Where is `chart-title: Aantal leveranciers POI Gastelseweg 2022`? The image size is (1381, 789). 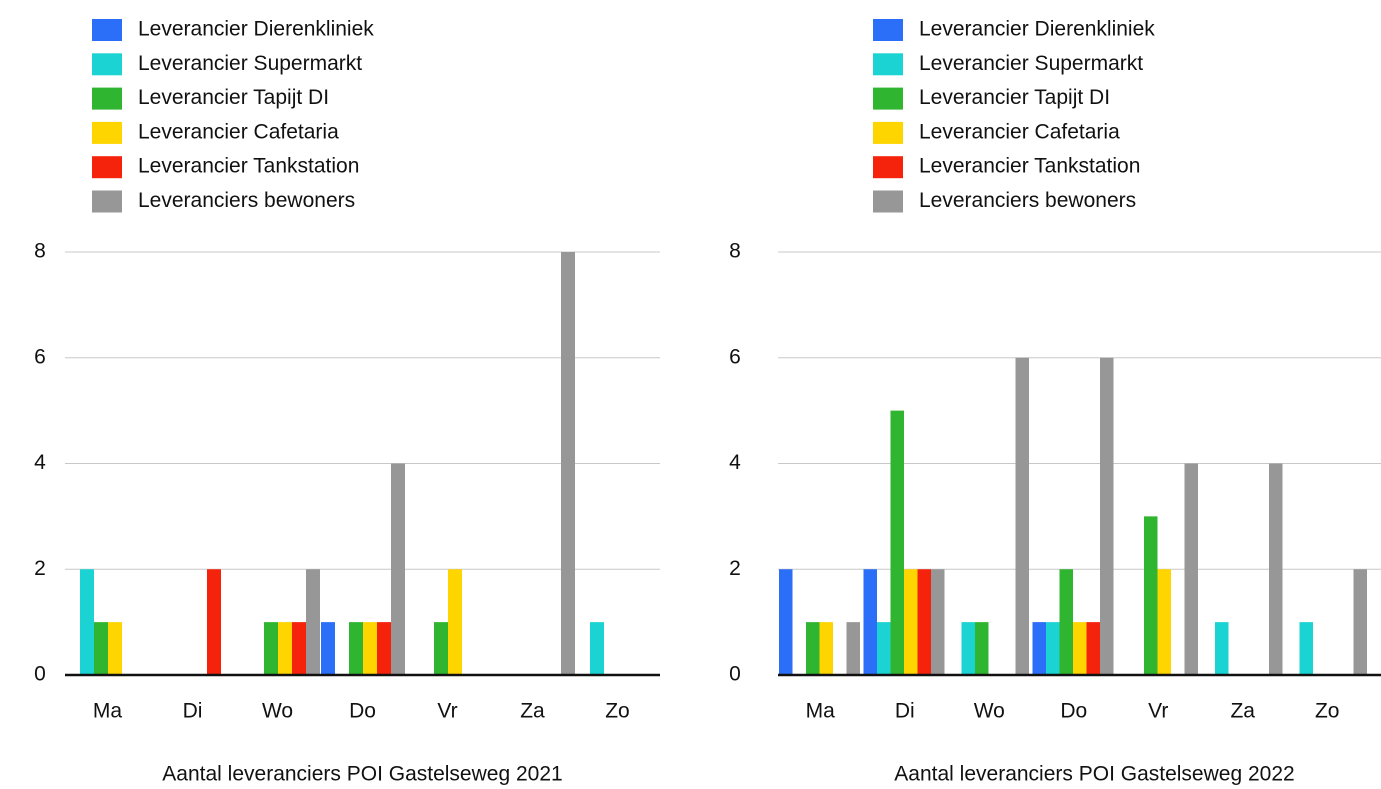 chart-title: Aantal leveranciers POI Gastelseweg 2022 is located at coordinates (1094, 774).